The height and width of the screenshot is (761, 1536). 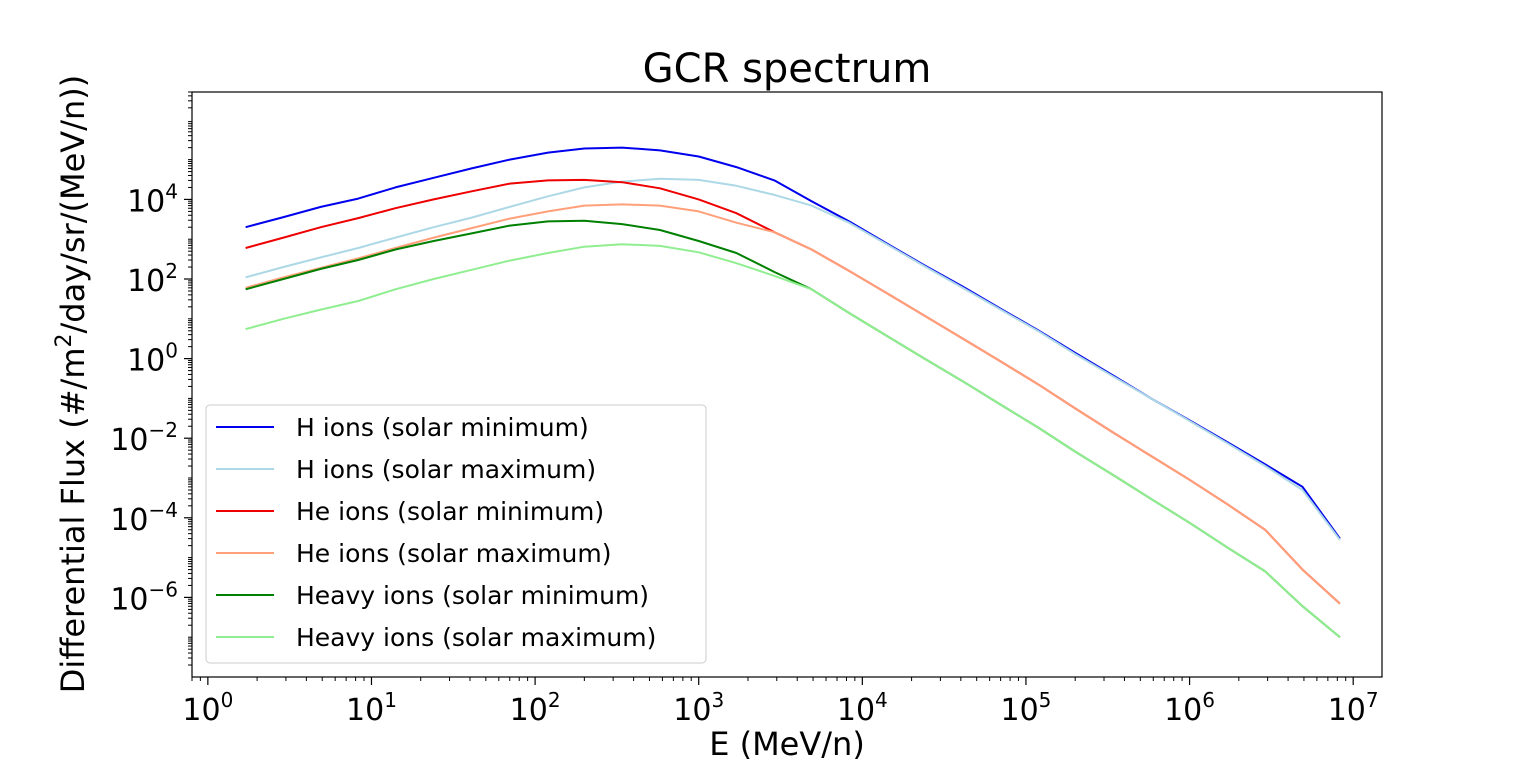 I want to click on legend-label-3: He ions (solar minimum), so click(x=450, y=511).